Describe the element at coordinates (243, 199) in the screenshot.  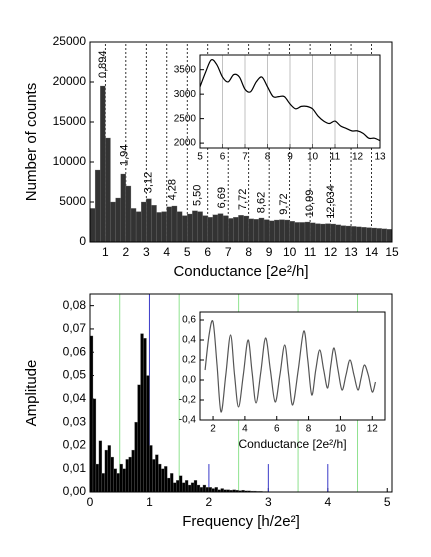
I see `peak-label: 7,72` at that location.